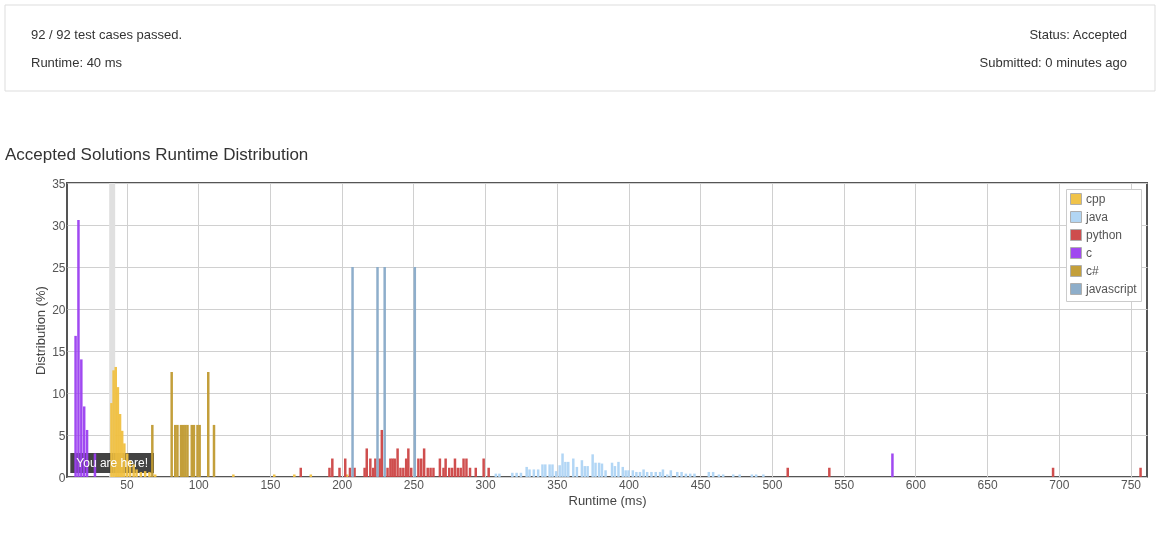  What do you see at coordinates (59, 183) in the screenshot?
I see `y-tick-label: 35` at bounding box center [59, 183].